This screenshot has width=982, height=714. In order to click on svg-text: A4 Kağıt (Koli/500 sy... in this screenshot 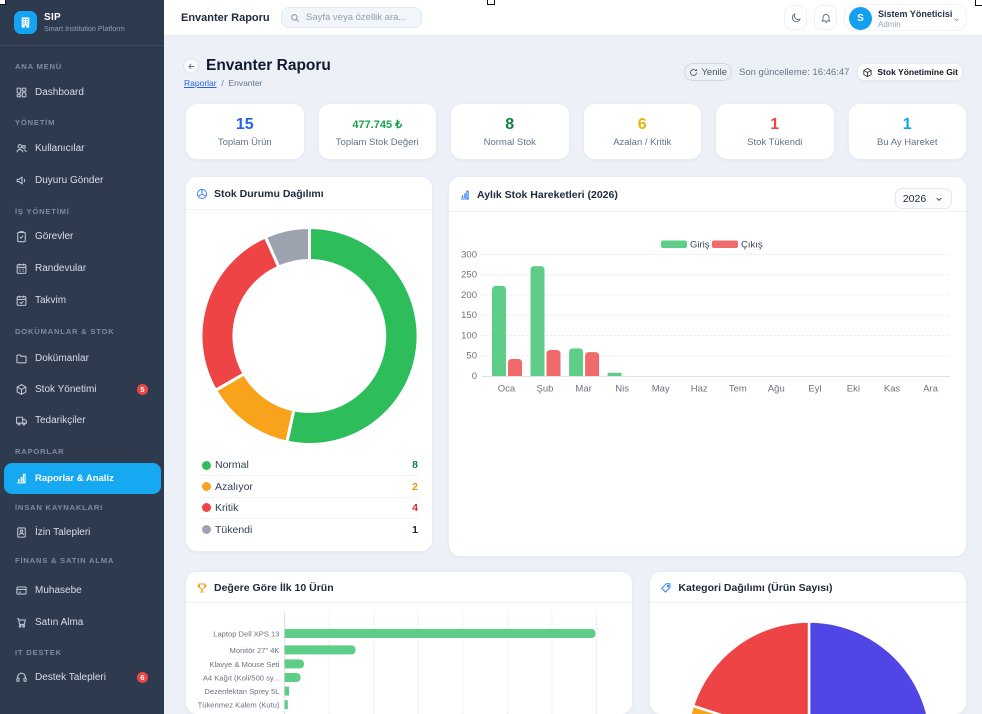, I will do `click(241, 677)`.